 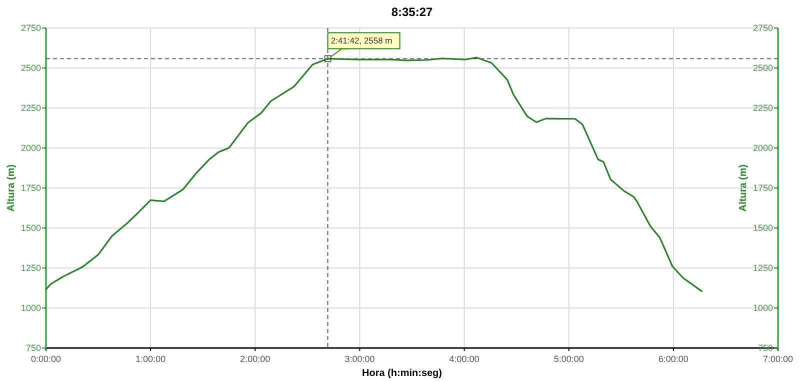 I want to click on x-tick-label: 7:00:00, so click(x=778, y=359).